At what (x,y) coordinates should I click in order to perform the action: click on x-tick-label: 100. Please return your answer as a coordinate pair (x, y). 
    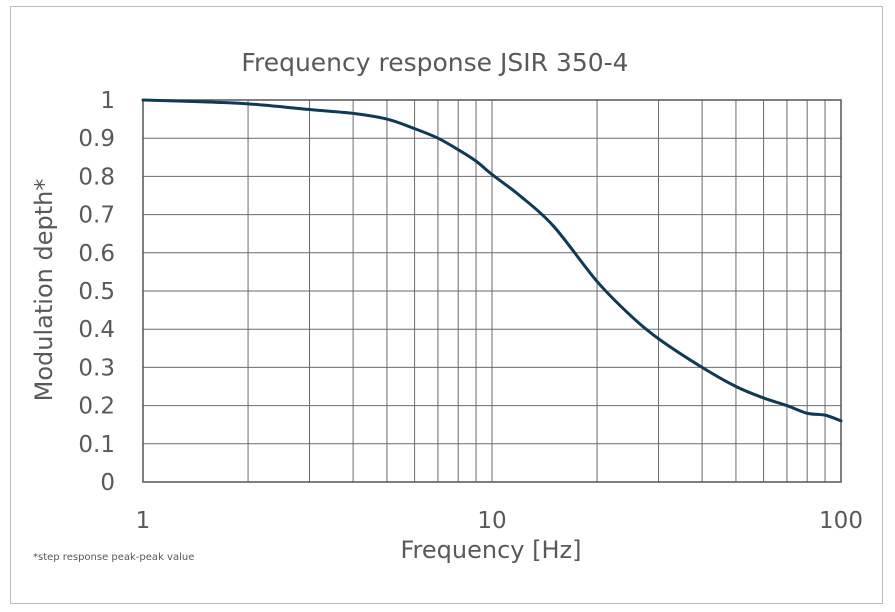
    Looking at the image, I should click on (841, 521).